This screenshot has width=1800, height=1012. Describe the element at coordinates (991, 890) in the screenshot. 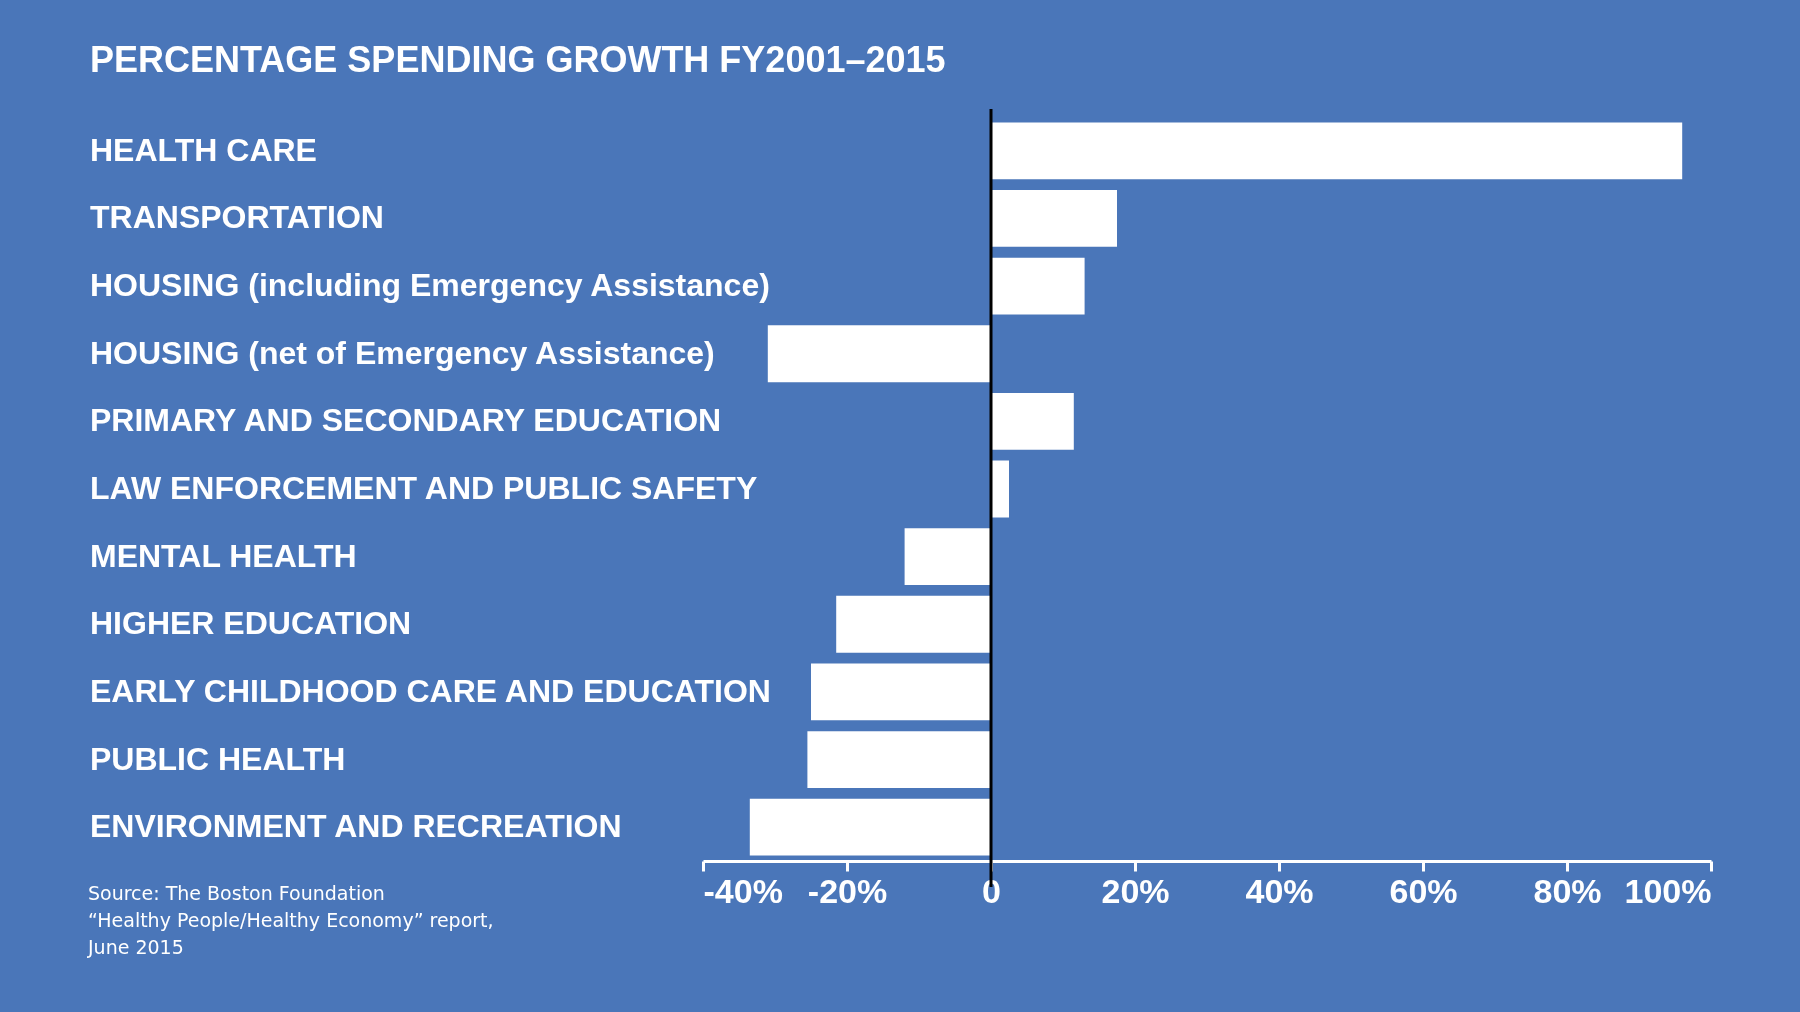

I see `x-tick-label: 0` at that location.